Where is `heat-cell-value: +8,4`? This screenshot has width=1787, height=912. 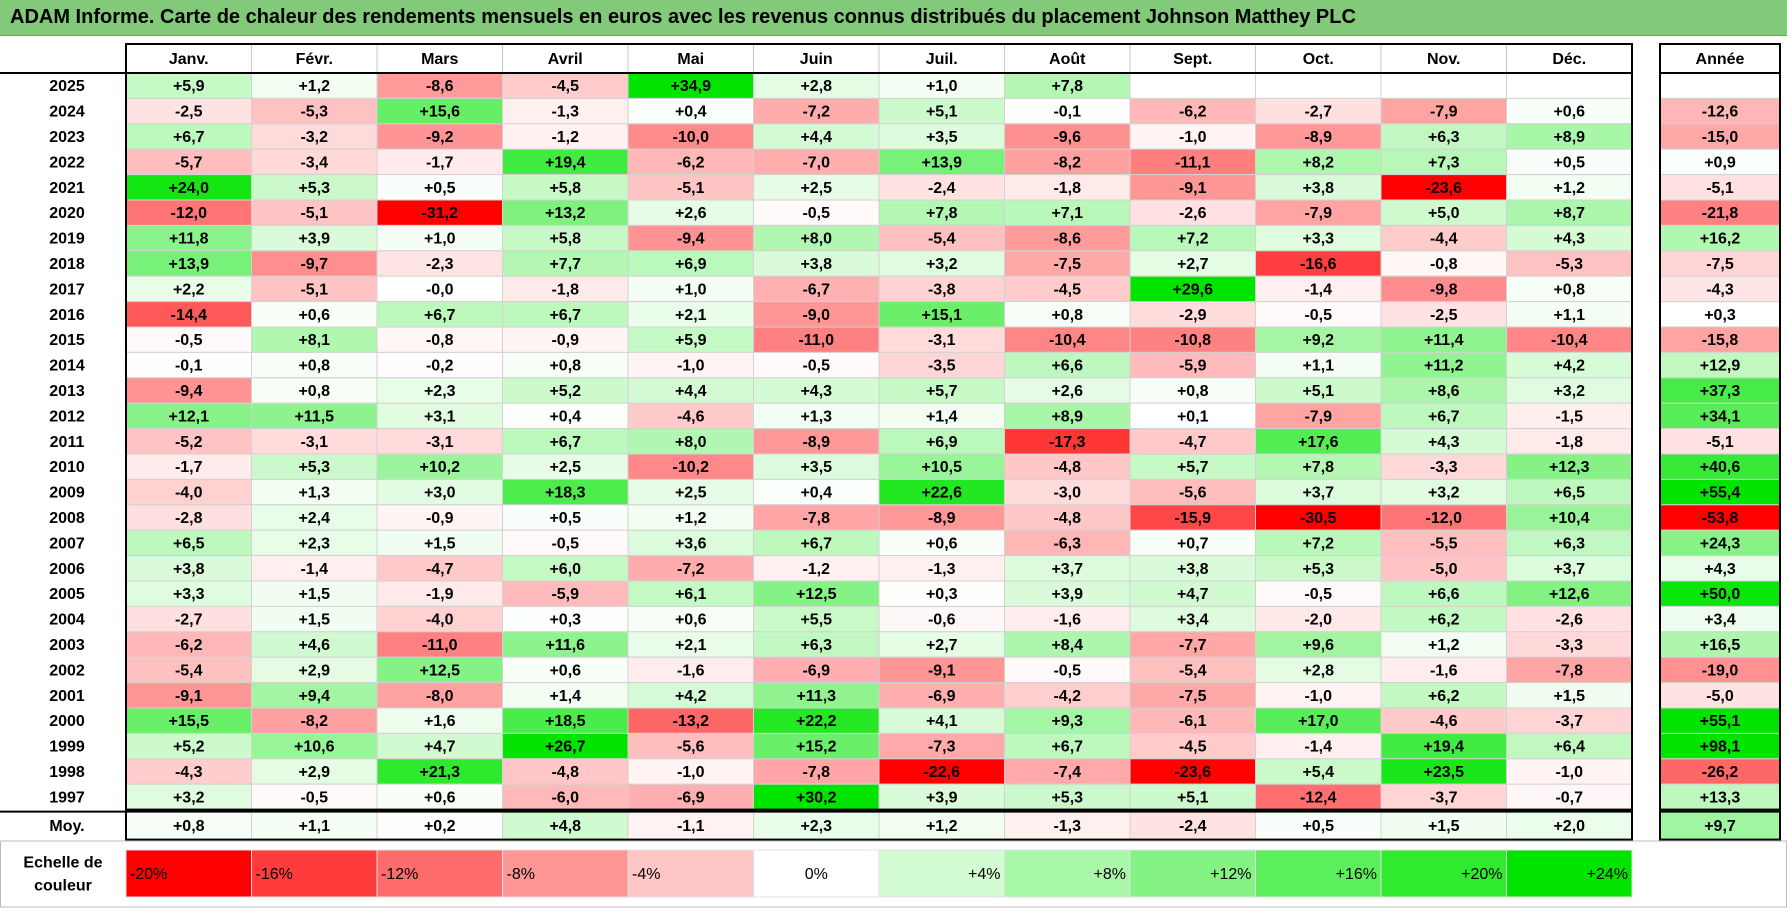 heat-cell-value: +8,4 is located at coordinates (1067, 645).